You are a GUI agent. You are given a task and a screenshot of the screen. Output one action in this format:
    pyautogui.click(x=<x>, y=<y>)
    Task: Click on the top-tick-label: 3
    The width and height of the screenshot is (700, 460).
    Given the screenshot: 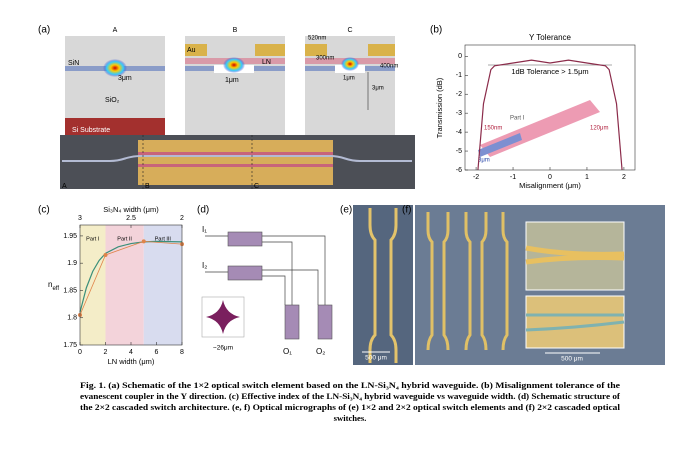 What is the action you would take?
    pyautogui.click(x=80, y=218)
    